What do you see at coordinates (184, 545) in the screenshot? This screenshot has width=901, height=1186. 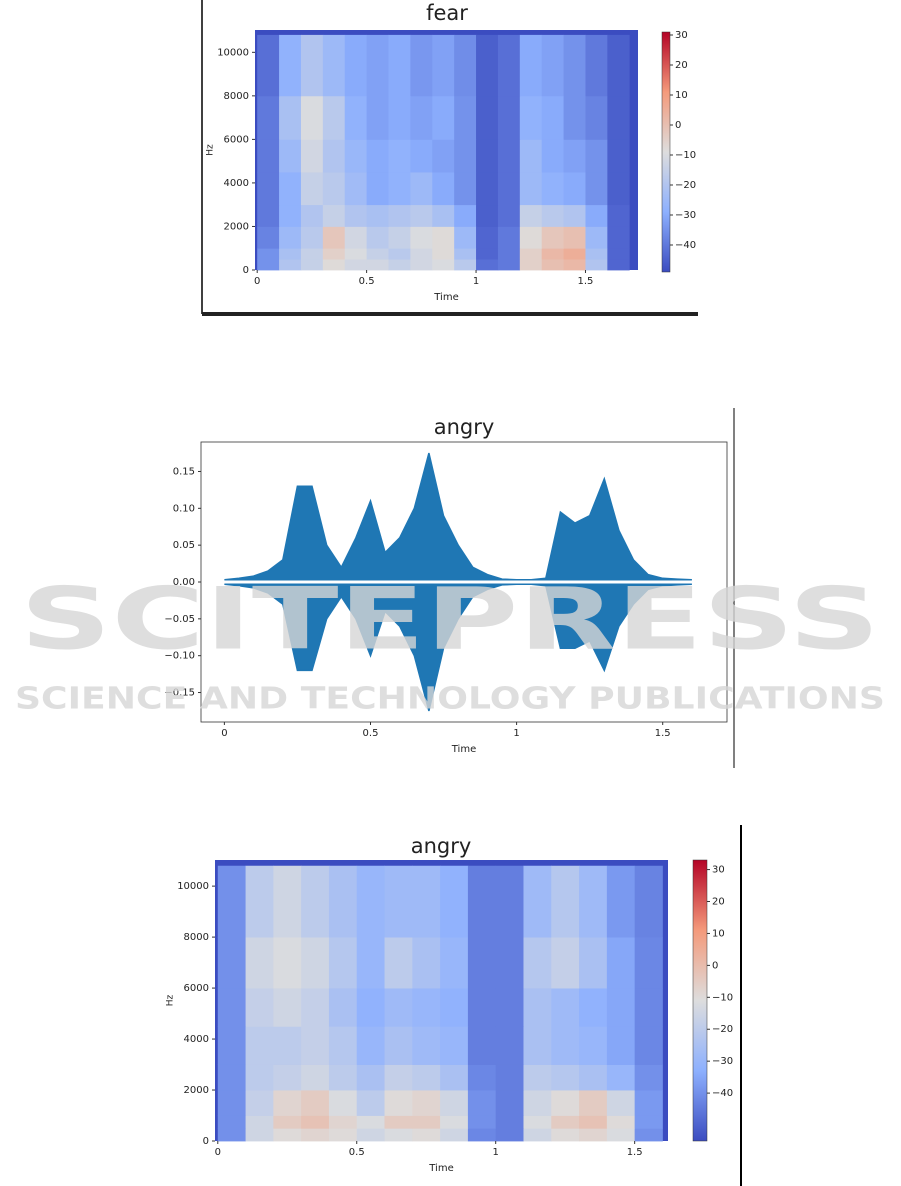 I see `y-tick-label: 0.05` at bounding box center [184, 545].